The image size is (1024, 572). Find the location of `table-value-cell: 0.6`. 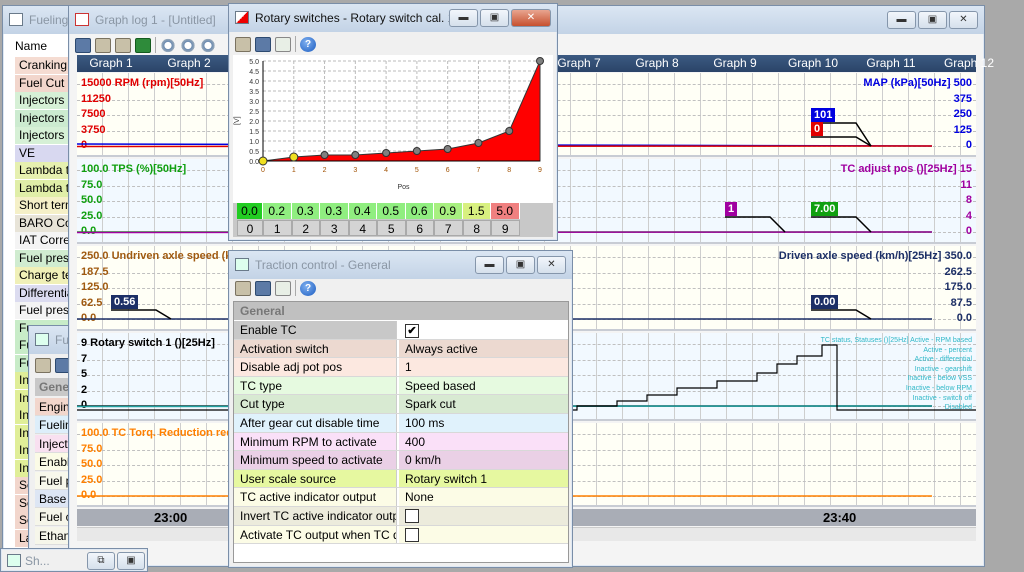

table-value-cell: 0.6 is located at coordinates (419, 211).